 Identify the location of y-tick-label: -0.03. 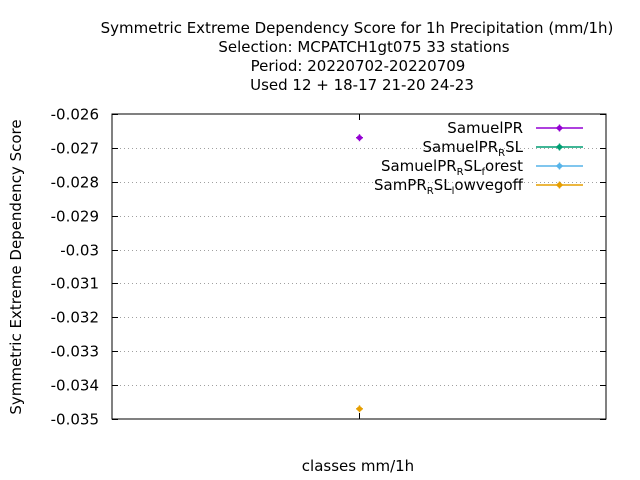
(79, 251).